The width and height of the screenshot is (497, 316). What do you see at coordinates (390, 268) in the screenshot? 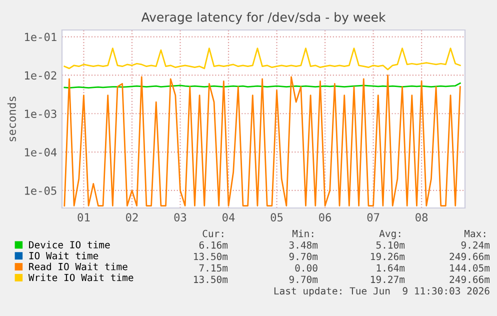
I see `text: 1.64m` at bounding box center [390, 268].